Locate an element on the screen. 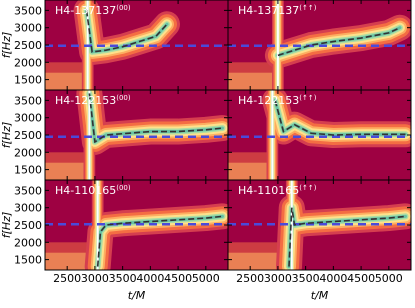 The height and width of the screenshot is (308, 415). panel-title: H4-110165(↑↑) is located at coordinates (277, 190).